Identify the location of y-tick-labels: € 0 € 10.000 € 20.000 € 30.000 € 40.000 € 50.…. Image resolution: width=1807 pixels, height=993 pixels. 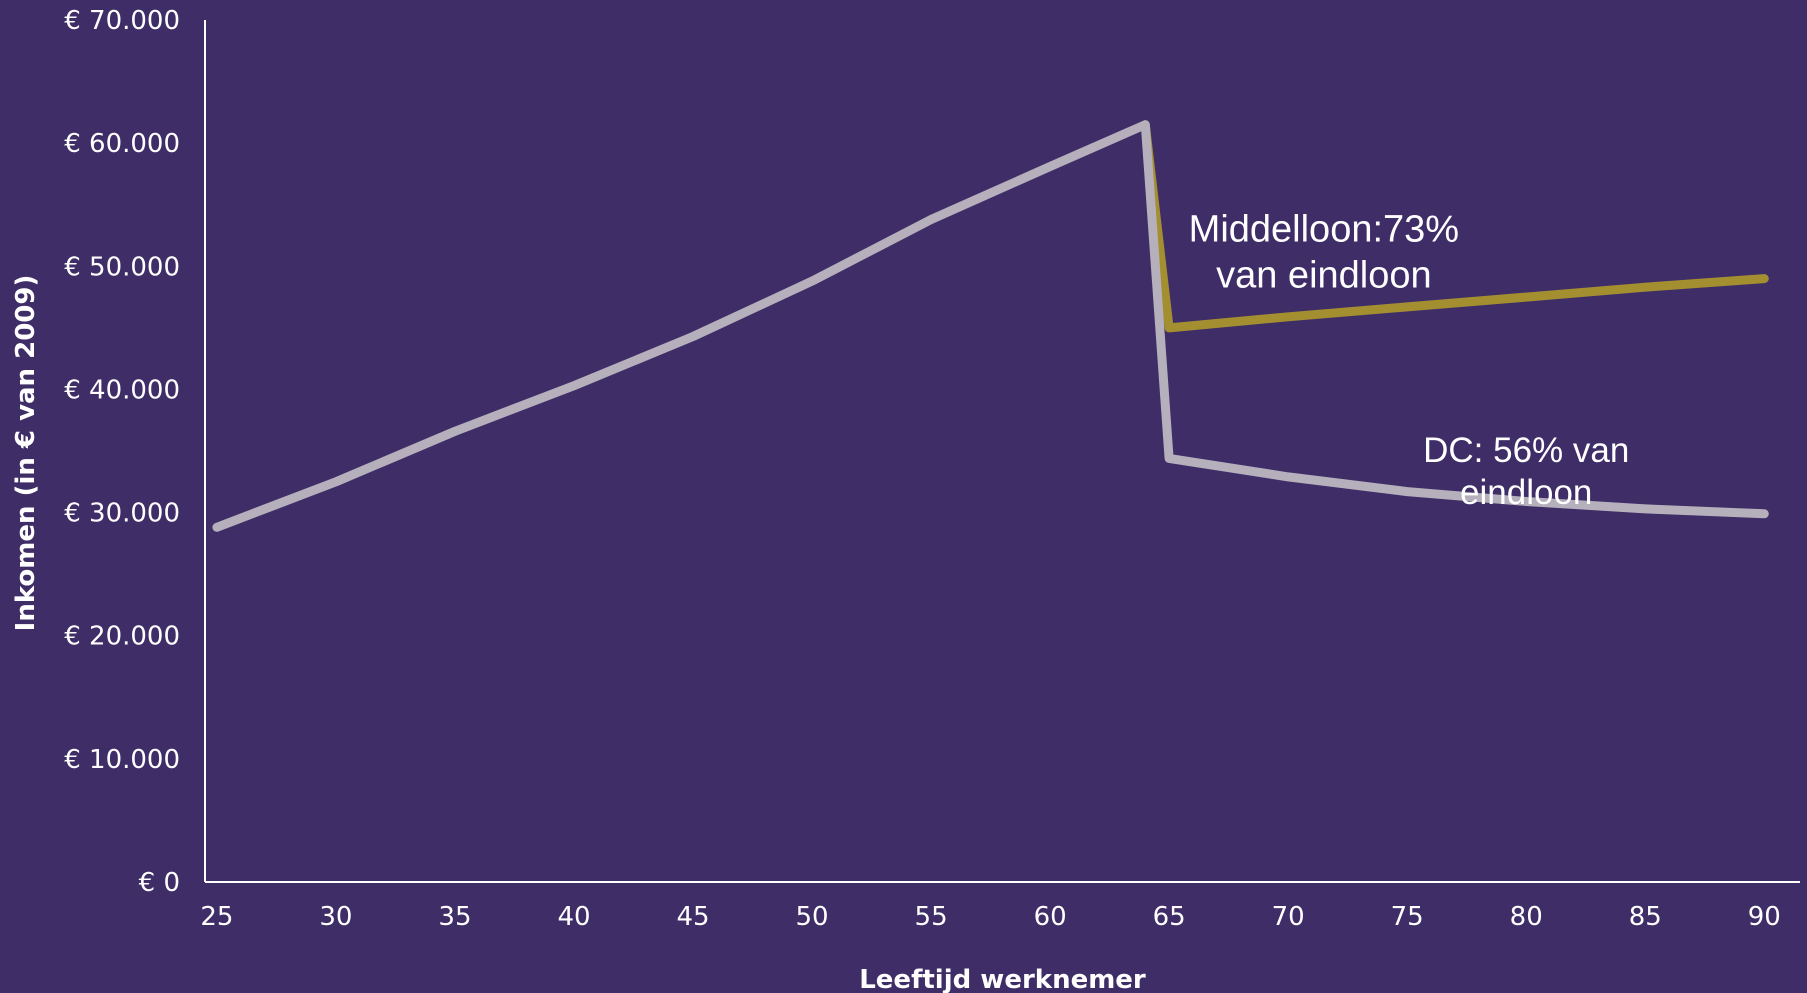
(122, 452).